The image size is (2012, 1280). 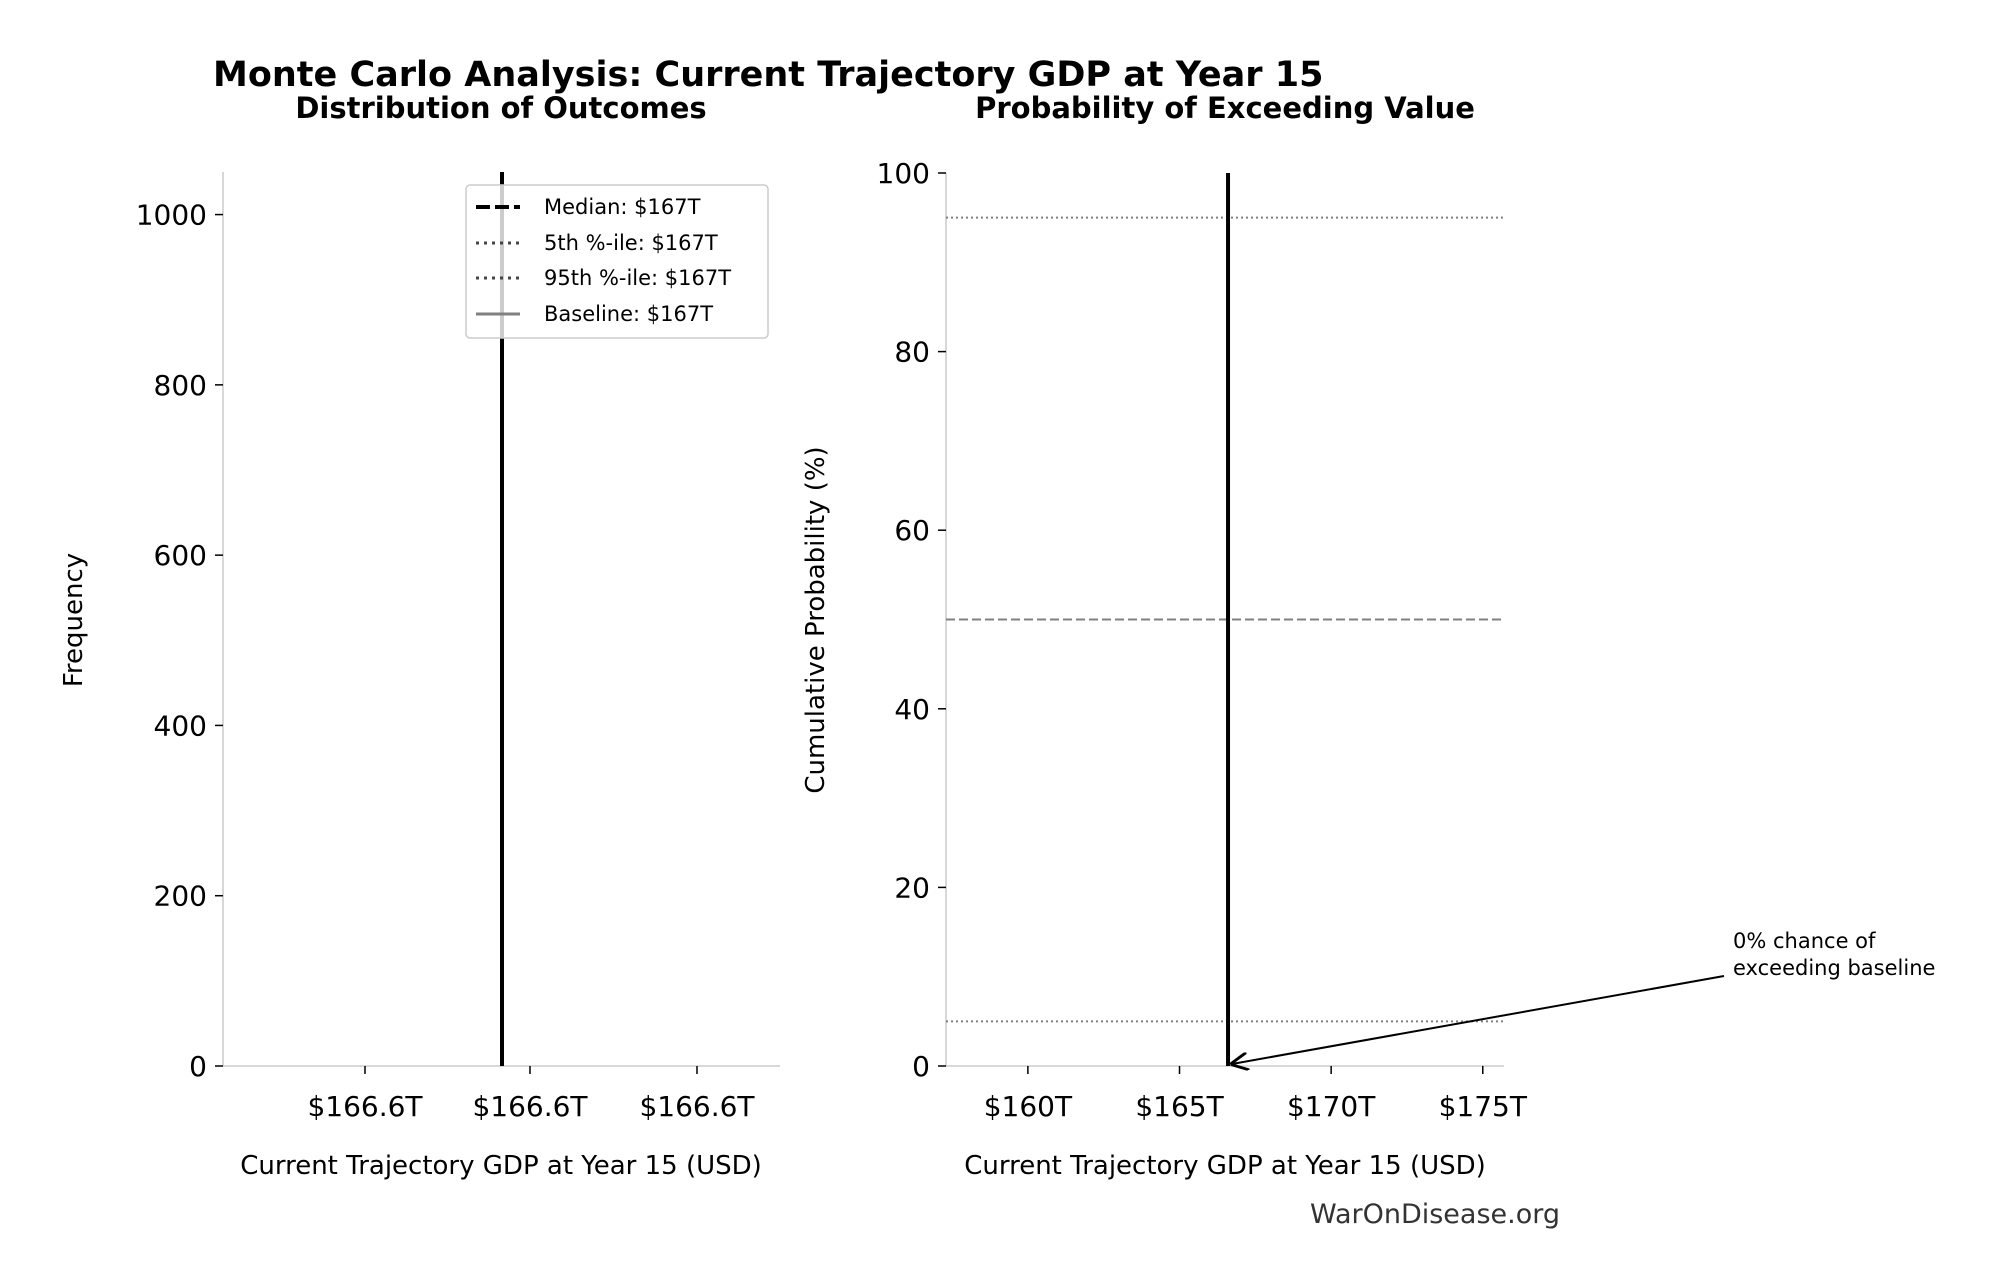 I want to click on annotation-line-1: 0% chance of, so click(x=1804, y=941).